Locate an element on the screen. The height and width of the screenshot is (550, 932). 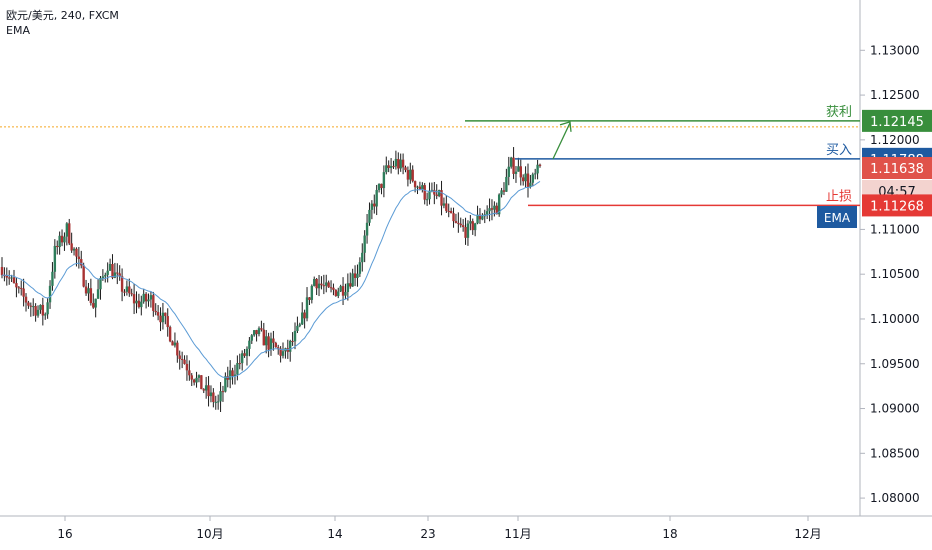
take-profit-label: 获利 is located at coordinates (839, 112).